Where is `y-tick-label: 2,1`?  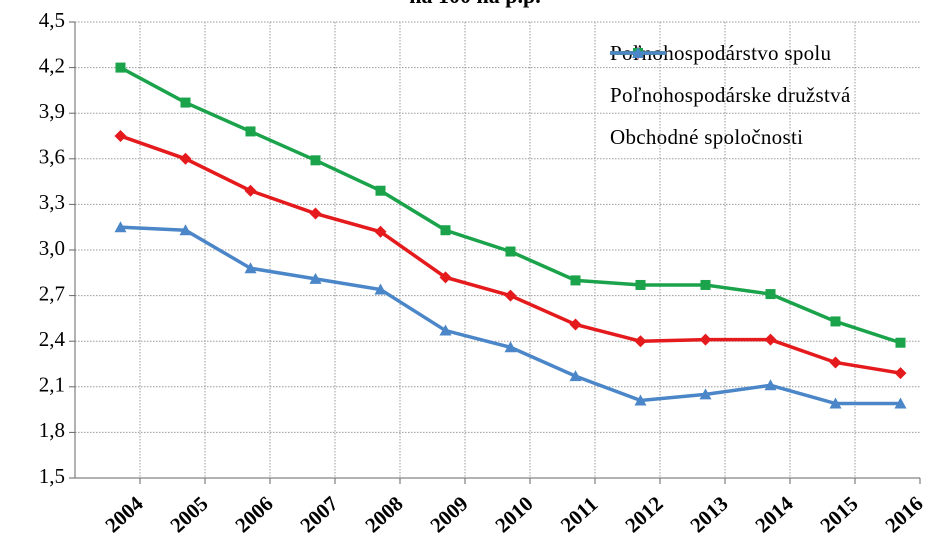
y-tick-label: 2,1 is located at coordinates (52, 385).